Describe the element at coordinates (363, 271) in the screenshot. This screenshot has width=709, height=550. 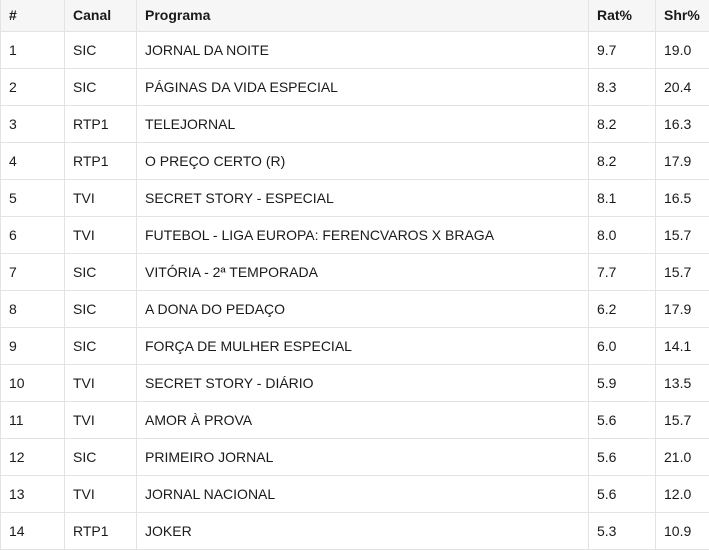
I see `cell-programa: VITÓRIA - 2ª TEMPORADA` at that location.